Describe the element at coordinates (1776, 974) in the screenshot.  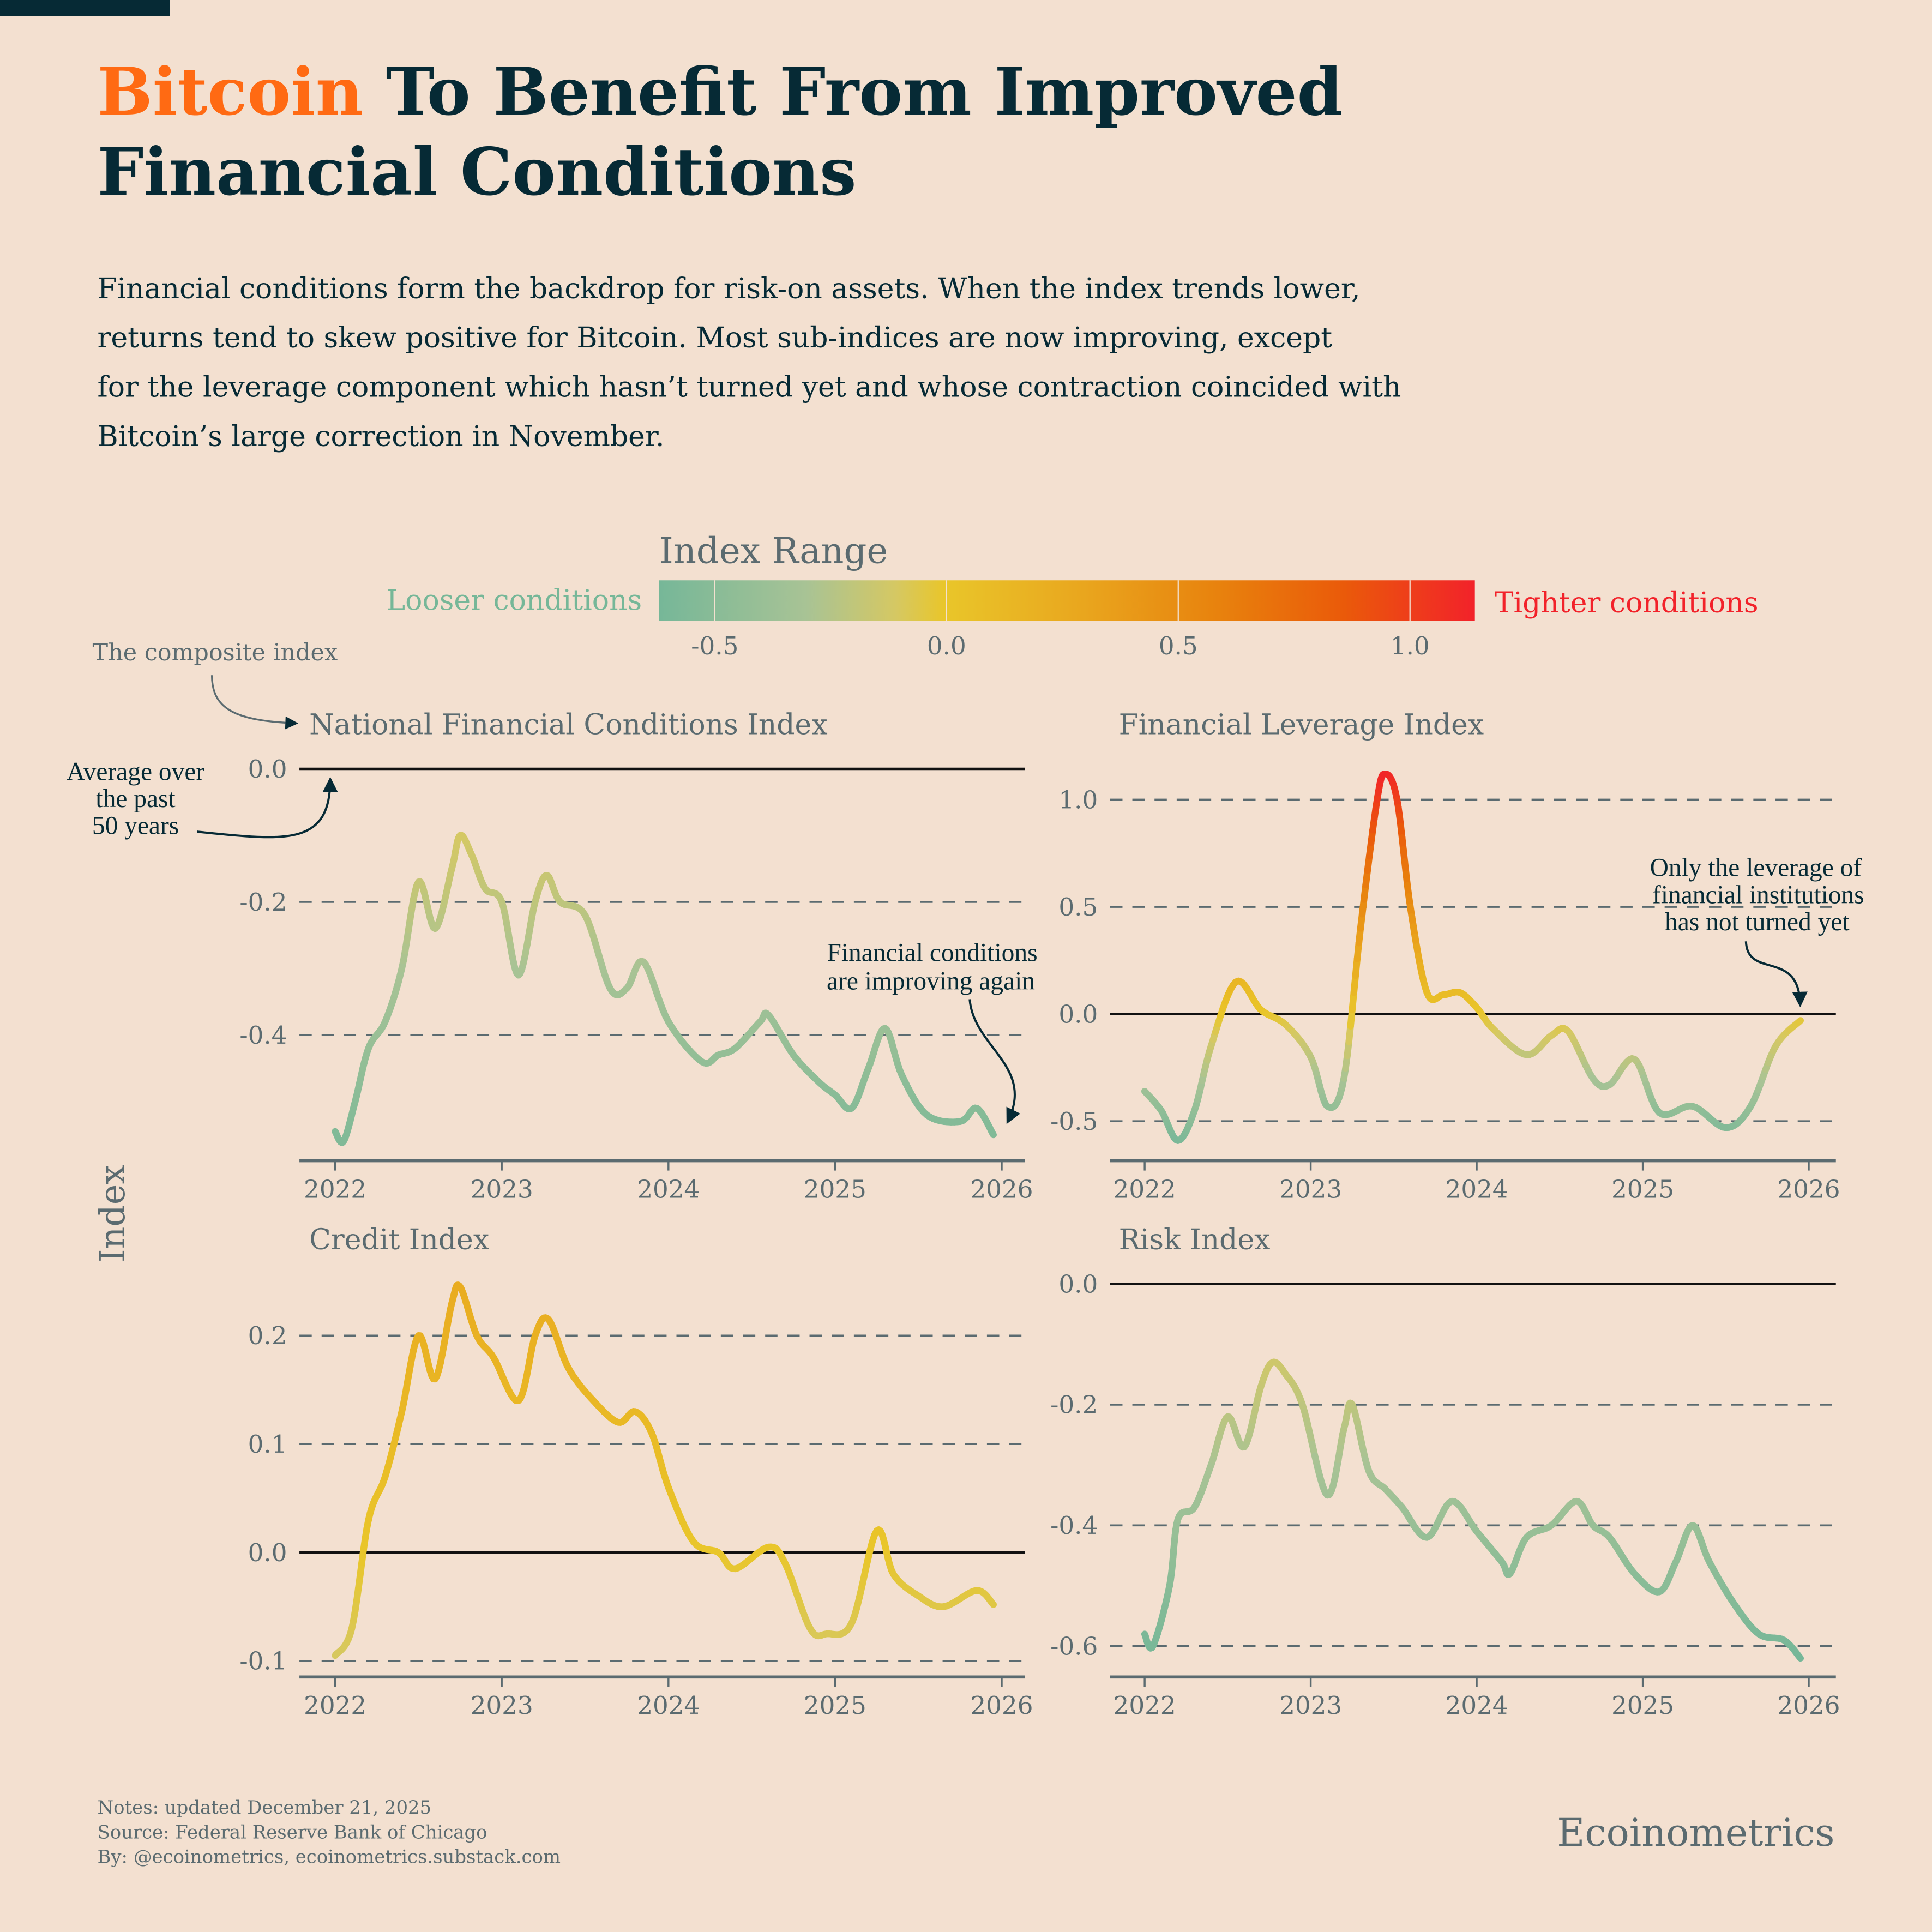
I see `leverage-arrow` at that location.